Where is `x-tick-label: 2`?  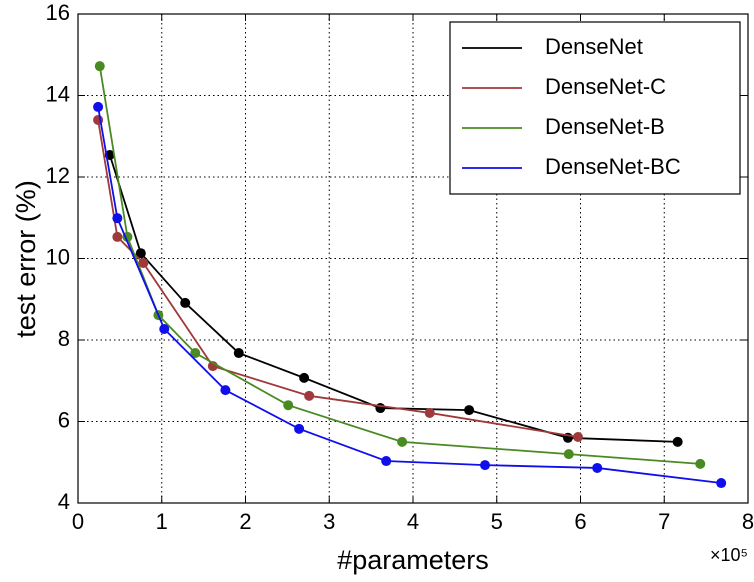 x-tick-label: 2 is located at coordinates (245, 521).